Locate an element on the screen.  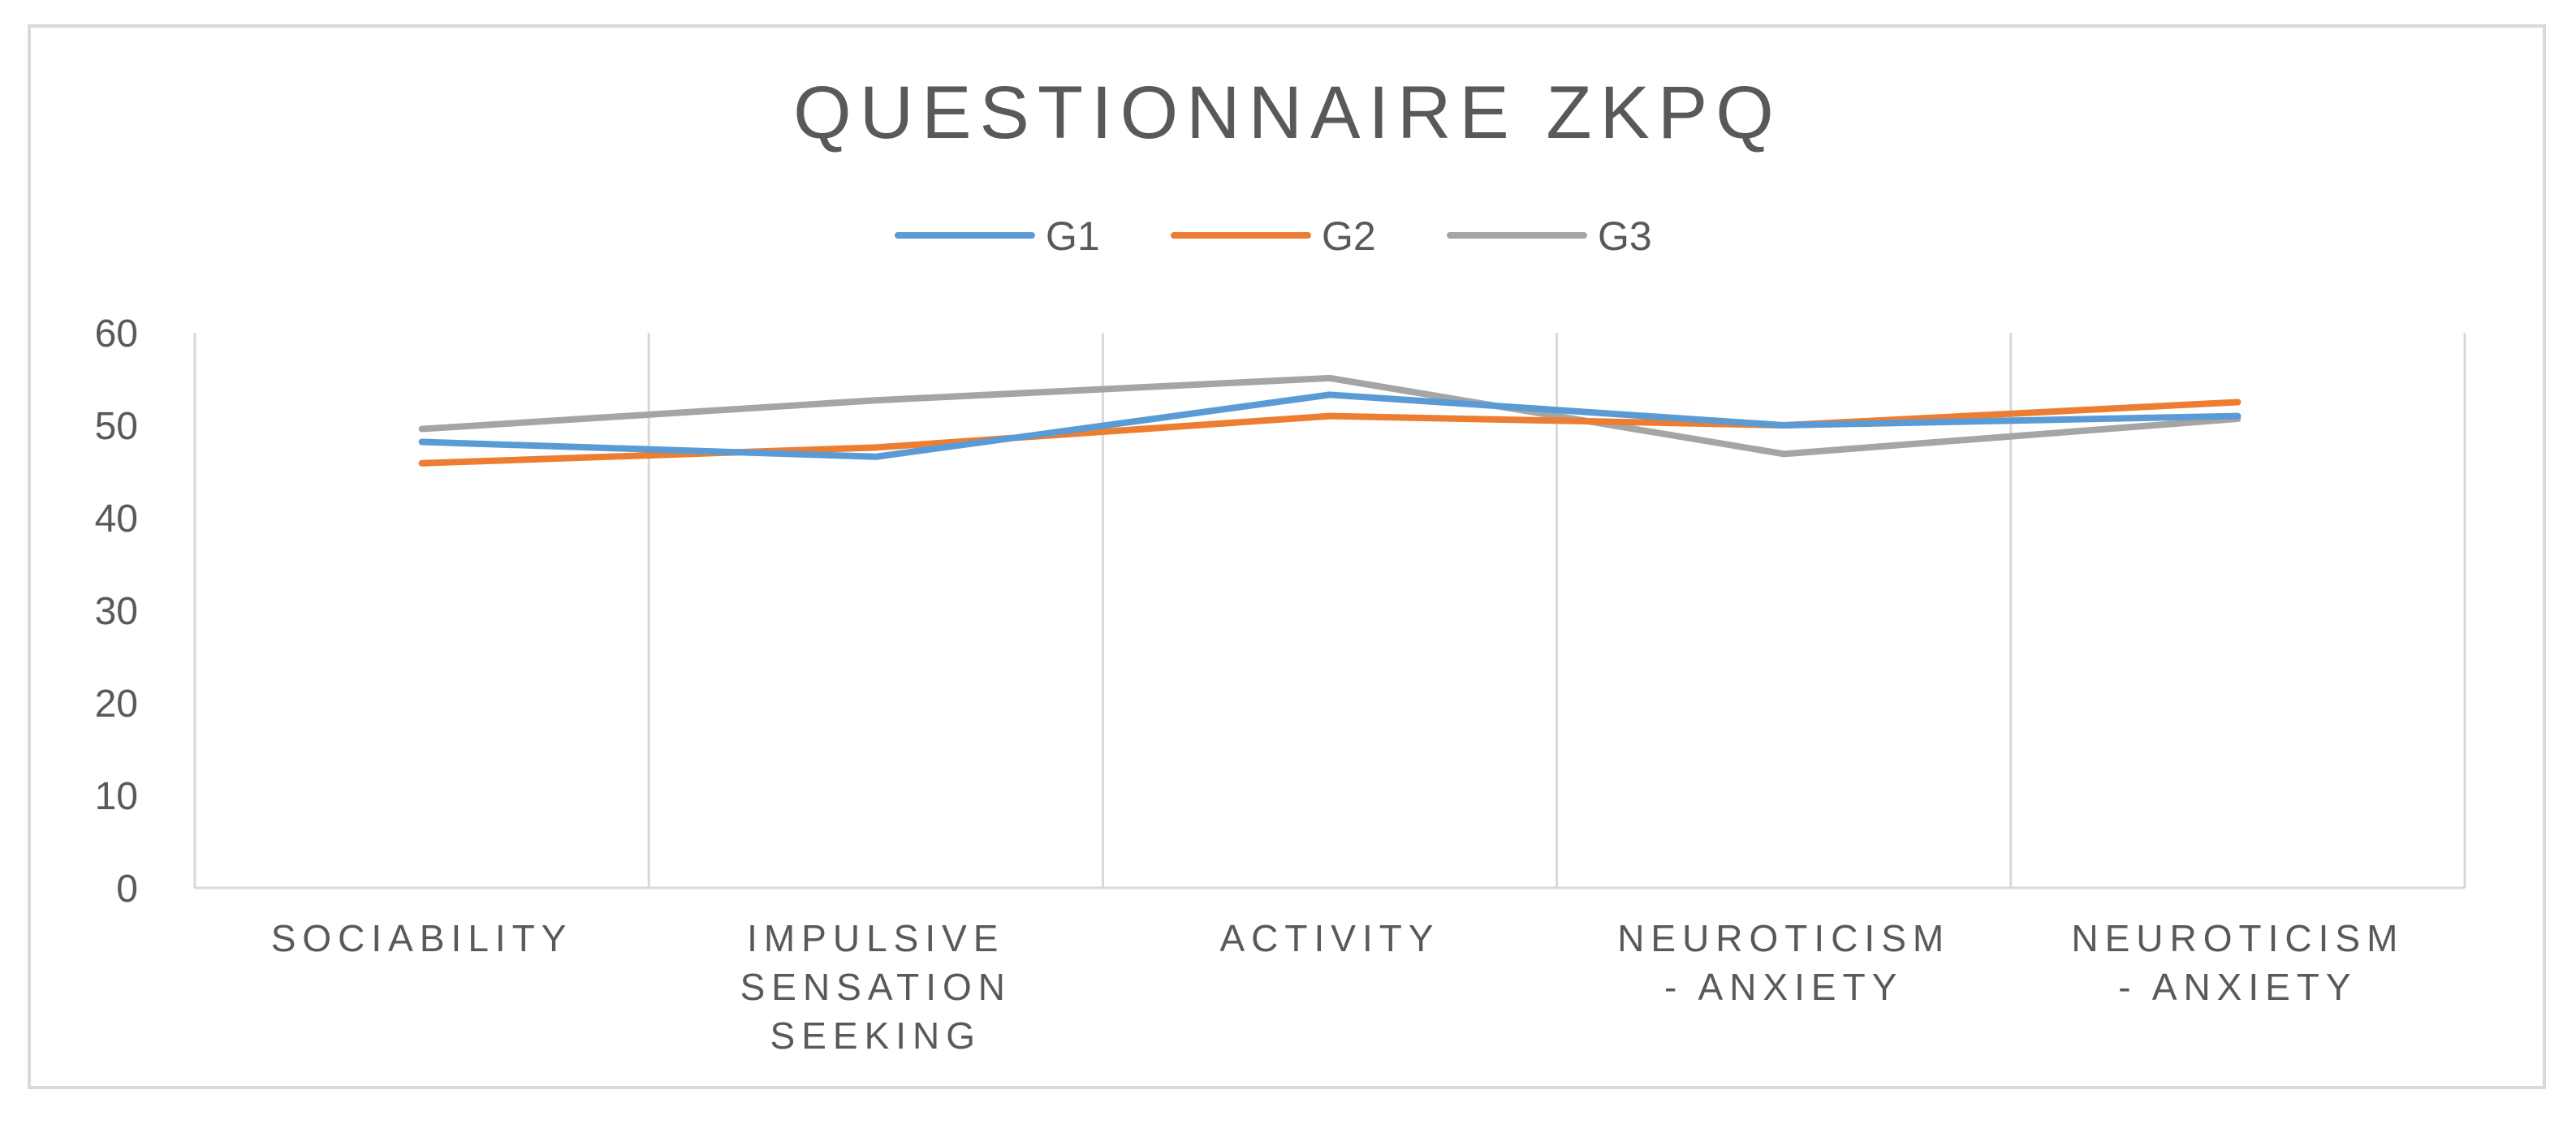
y-axis: 0 10 20 30 40 50 60 is located at coordinates (116, 611).